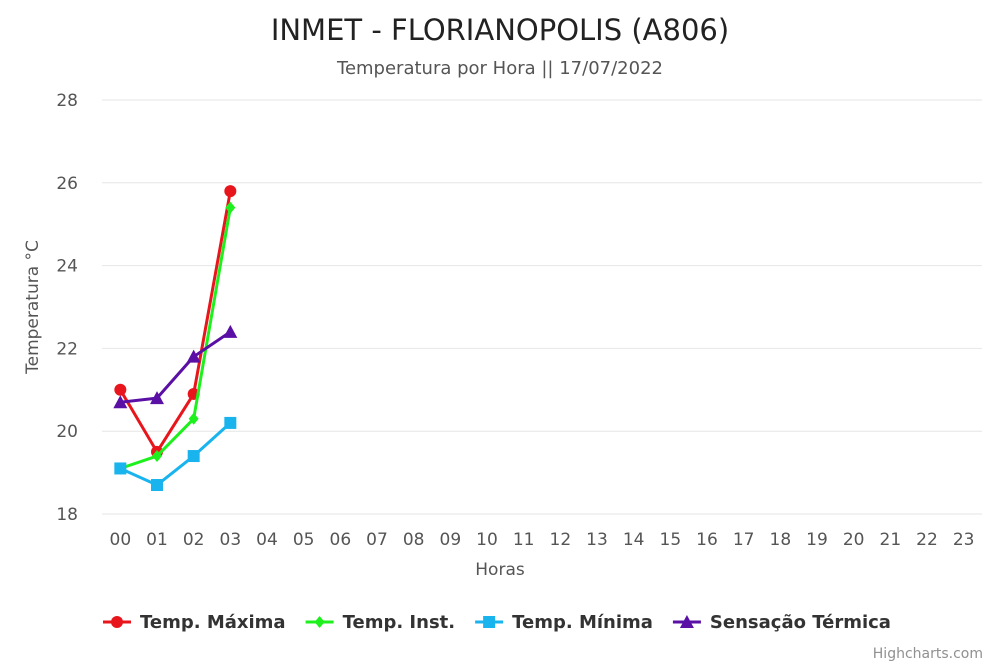 The image size is (1000, 671). Describe the element at coordinates (671, 540) in the screenshot. I see `x-tick-label: 15` at that location.